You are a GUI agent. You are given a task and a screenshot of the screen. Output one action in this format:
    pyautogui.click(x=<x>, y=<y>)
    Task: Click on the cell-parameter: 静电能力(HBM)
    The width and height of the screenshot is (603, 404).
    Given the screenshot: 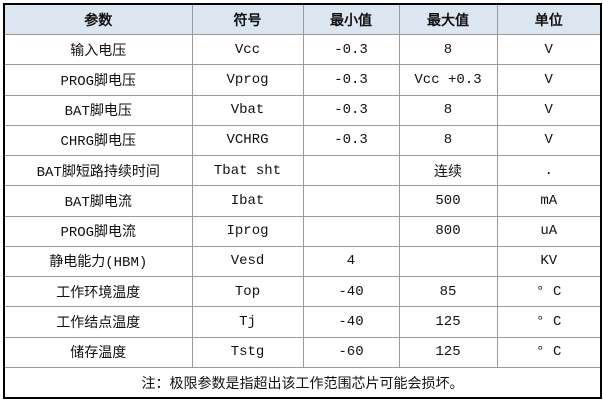 What is the action you would take?
    pyautogui.click(x=98, y=261)
    